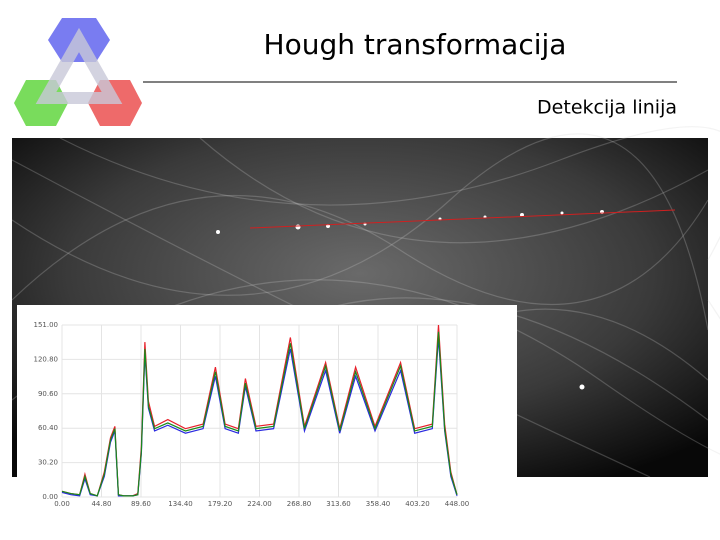  Describe the element at coordinates (457, 504) in the screenshot. I see `x-tick-label: 448.00` at that location.